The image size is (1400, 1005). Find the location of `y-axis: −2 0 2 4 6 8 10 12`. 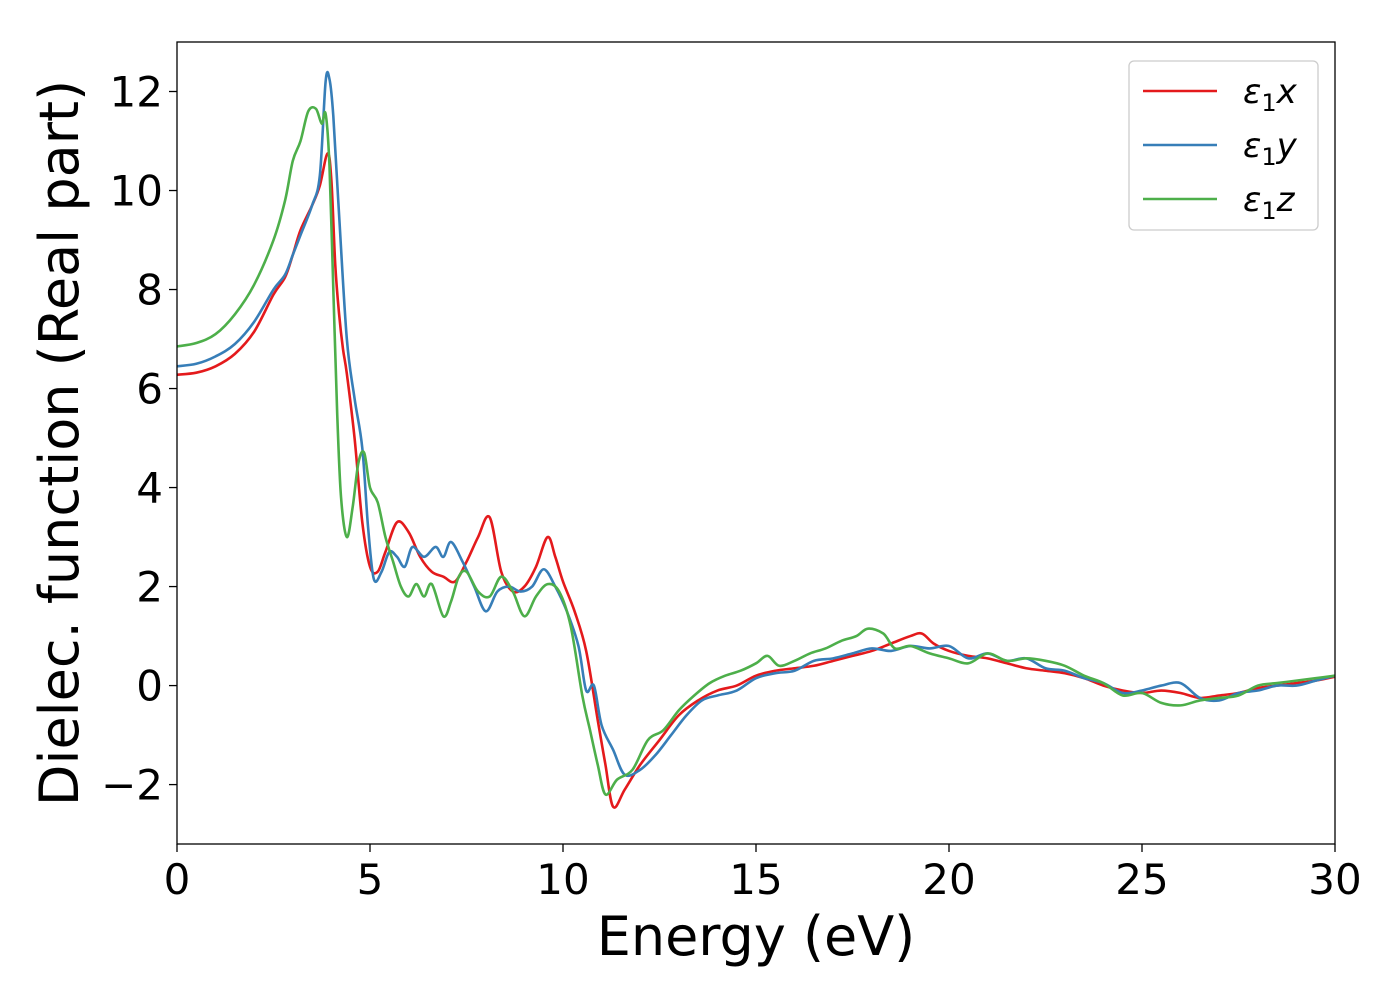

y-axis: −2 0 2 4 6 8 10 12 is located at coordinates (139, 439).